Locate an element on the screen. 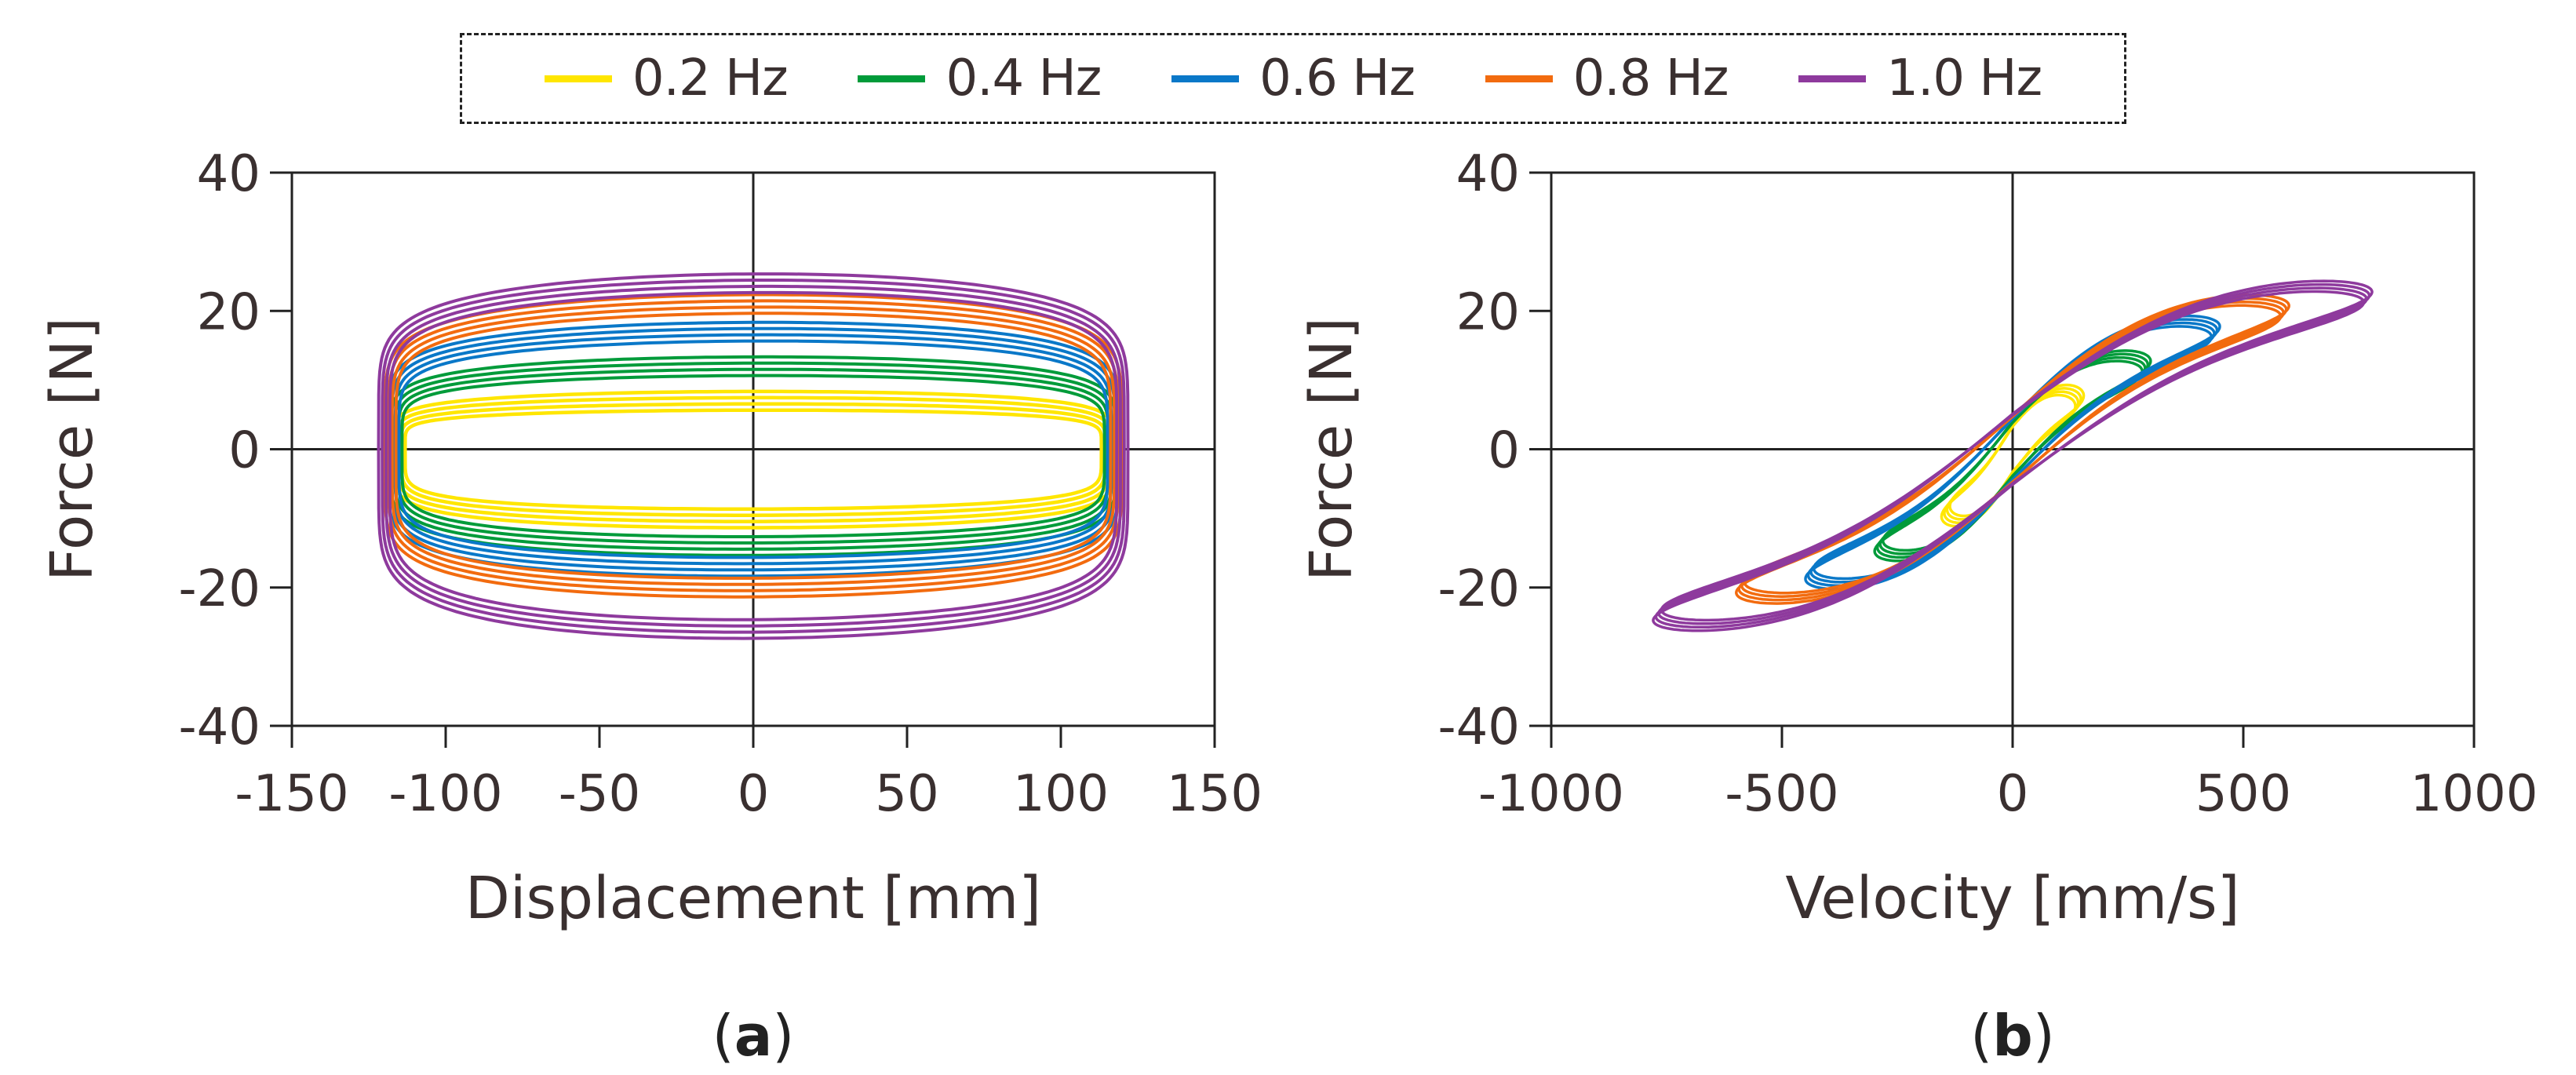 The image size is (2576, 1075). x-tick-label: -50 is located at coordinates (600, 794).